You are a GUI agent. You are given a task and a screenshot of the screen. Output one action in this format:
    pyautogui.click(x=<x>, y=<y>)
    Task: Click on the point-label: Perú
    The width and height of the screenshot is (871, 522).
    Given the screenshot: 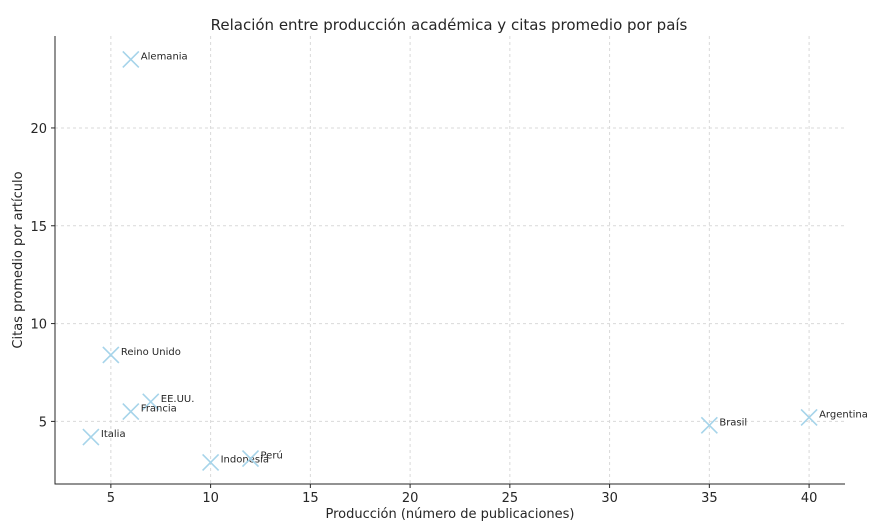 What is the action you would take?
    pyautogui.click(x=272, y=456)
    